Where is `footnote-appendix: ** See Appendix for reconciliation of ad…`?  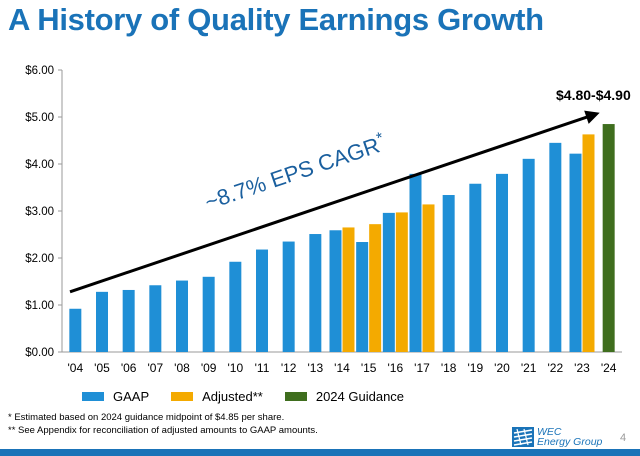
footnote-appendix: ** See Appendix for reconciliation of ad… is located at coordinates (163, 430).